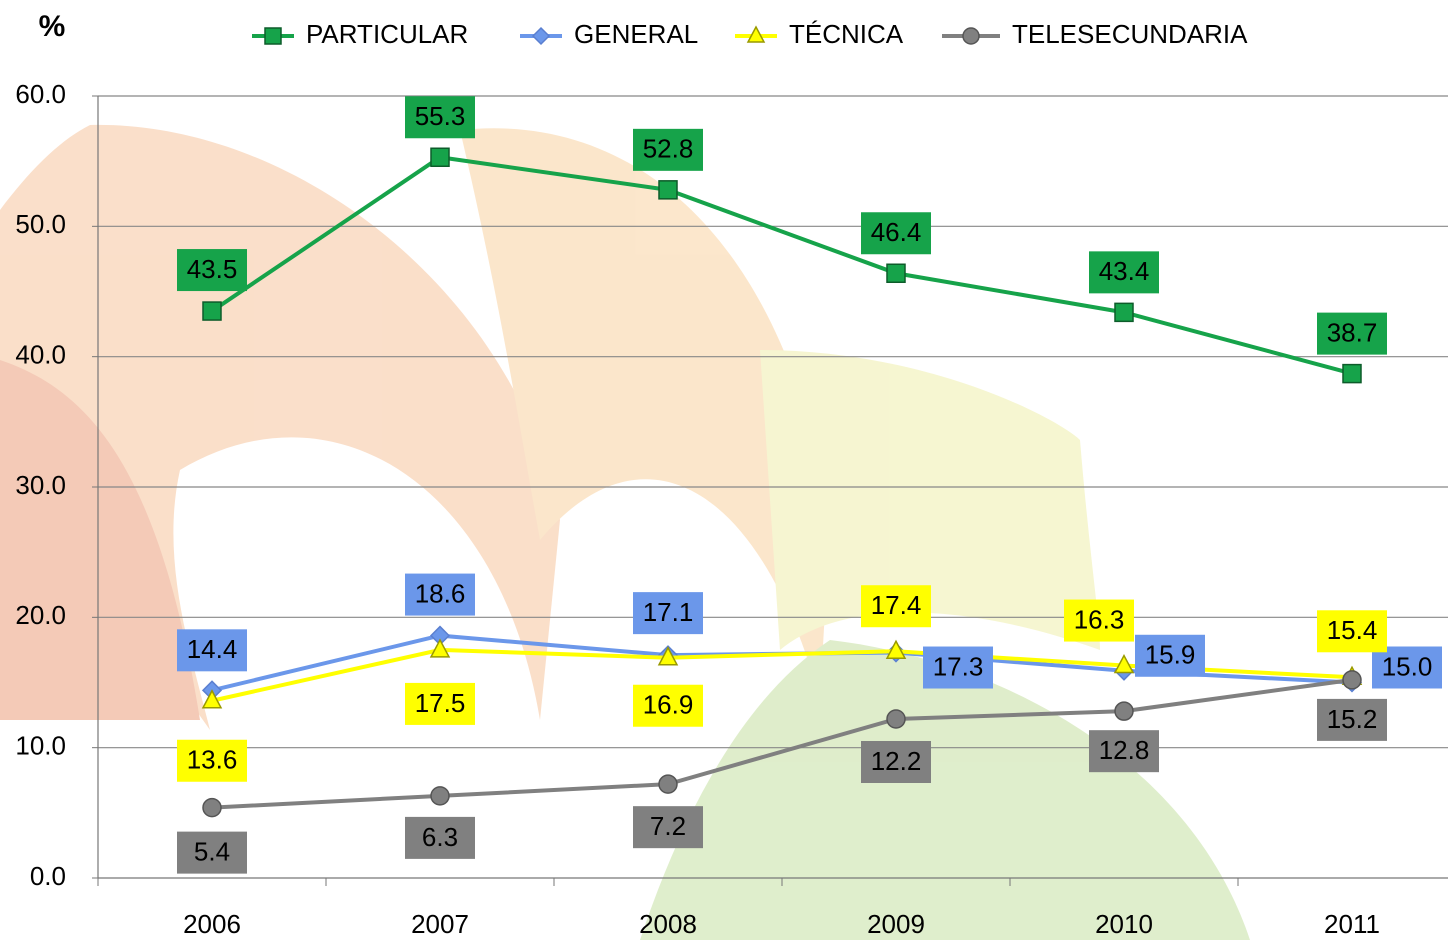 This screenshot has width=1448, height=940. I want to click on x-tick-label: 2011, so click(1352, 924).